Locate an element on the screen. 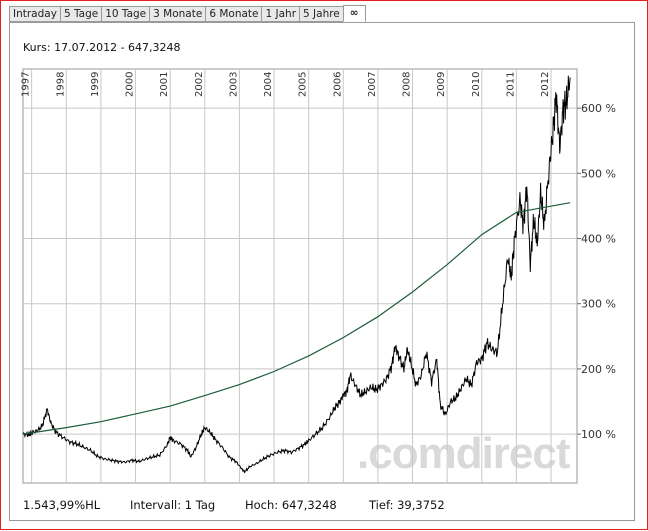 The height and width of the screenshot is (531, 648). x-tick-label: 2011 is located at coordinates (510, 84).